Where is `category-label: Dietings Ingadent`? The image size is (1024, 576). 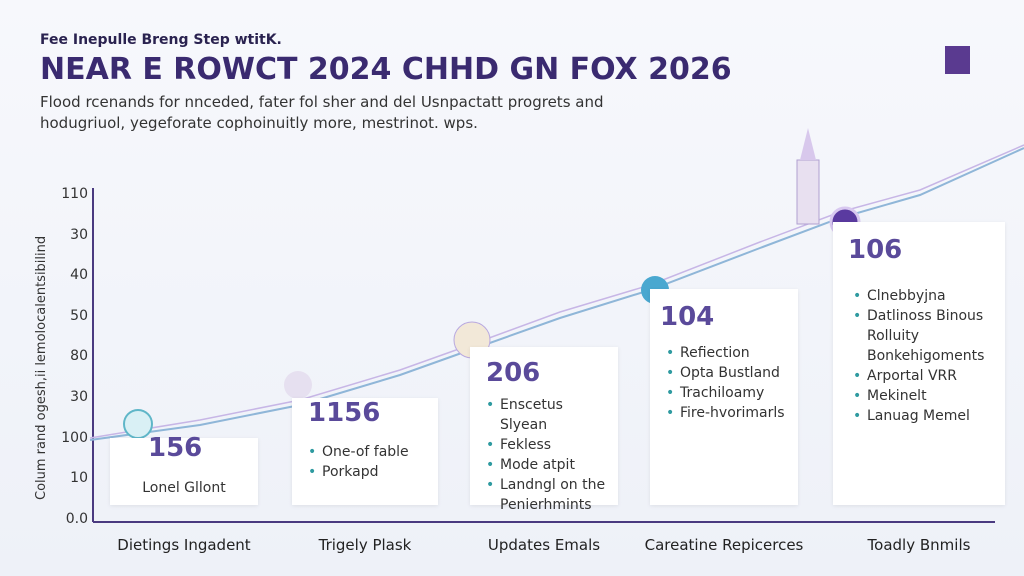
category-label: Dietings Ingadent is located at coordinates (184, 545).